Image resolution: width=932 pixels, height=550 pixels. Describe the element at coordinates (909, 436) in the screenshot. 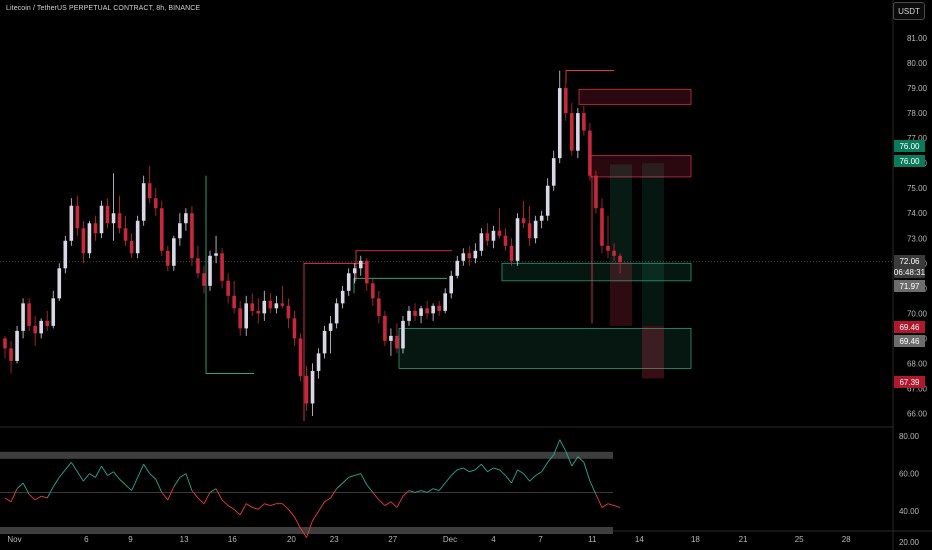

I see `rsi-tick-label: 80.00` at that location.